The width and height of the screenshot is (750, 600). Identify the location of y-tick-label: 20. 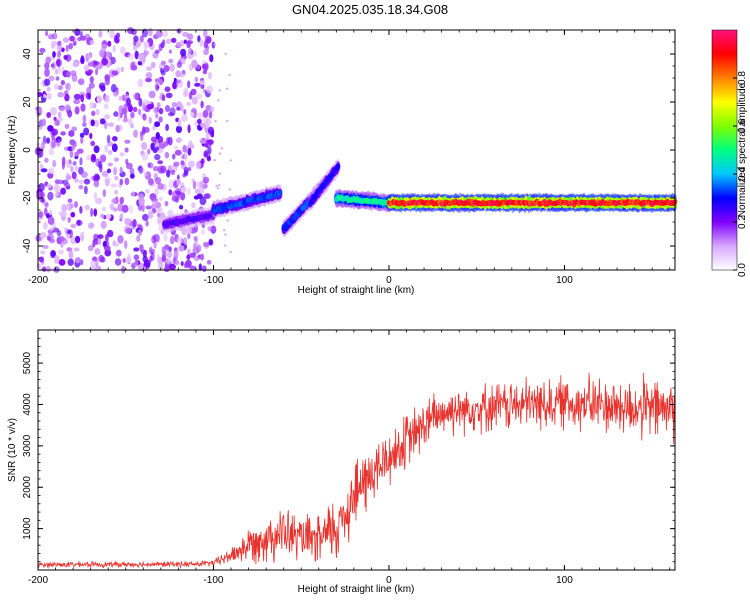
(27, 102).